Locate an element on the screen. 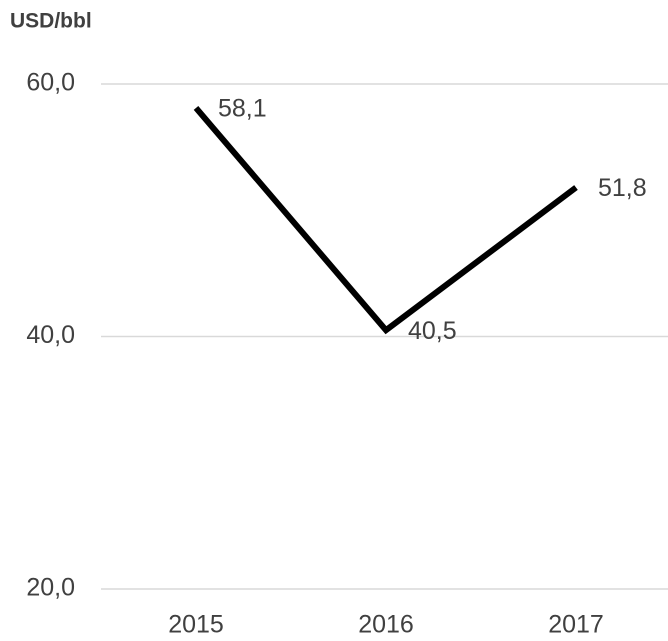 This screenshot has height=641, width=668. y-tick-label: 20,0 is located at coordinates (50, 588).